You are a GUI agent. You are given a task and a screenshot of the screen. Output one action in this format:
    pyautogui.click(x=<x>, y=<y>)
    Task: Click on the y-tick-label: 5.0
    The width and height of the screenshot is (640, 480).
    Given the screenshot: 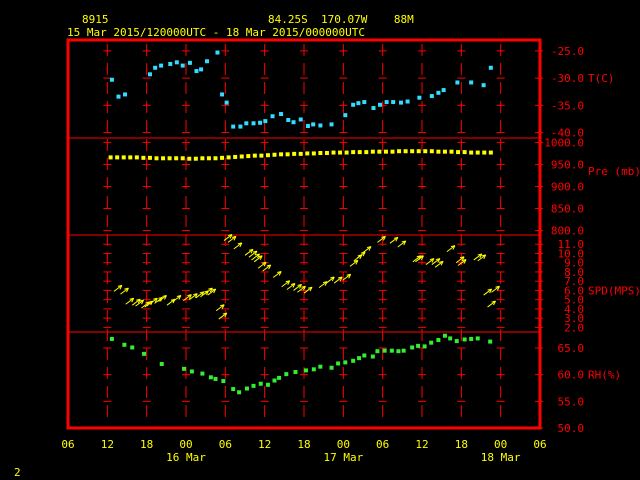 What is the action you would take?
    pyautogui.click(x=574, y=300)
    